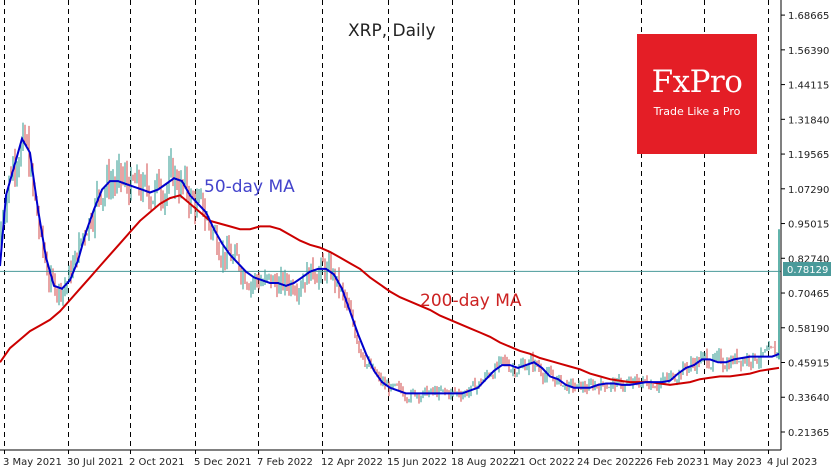  I want to click on current-price-label: 0.78129, so click(807, 270).